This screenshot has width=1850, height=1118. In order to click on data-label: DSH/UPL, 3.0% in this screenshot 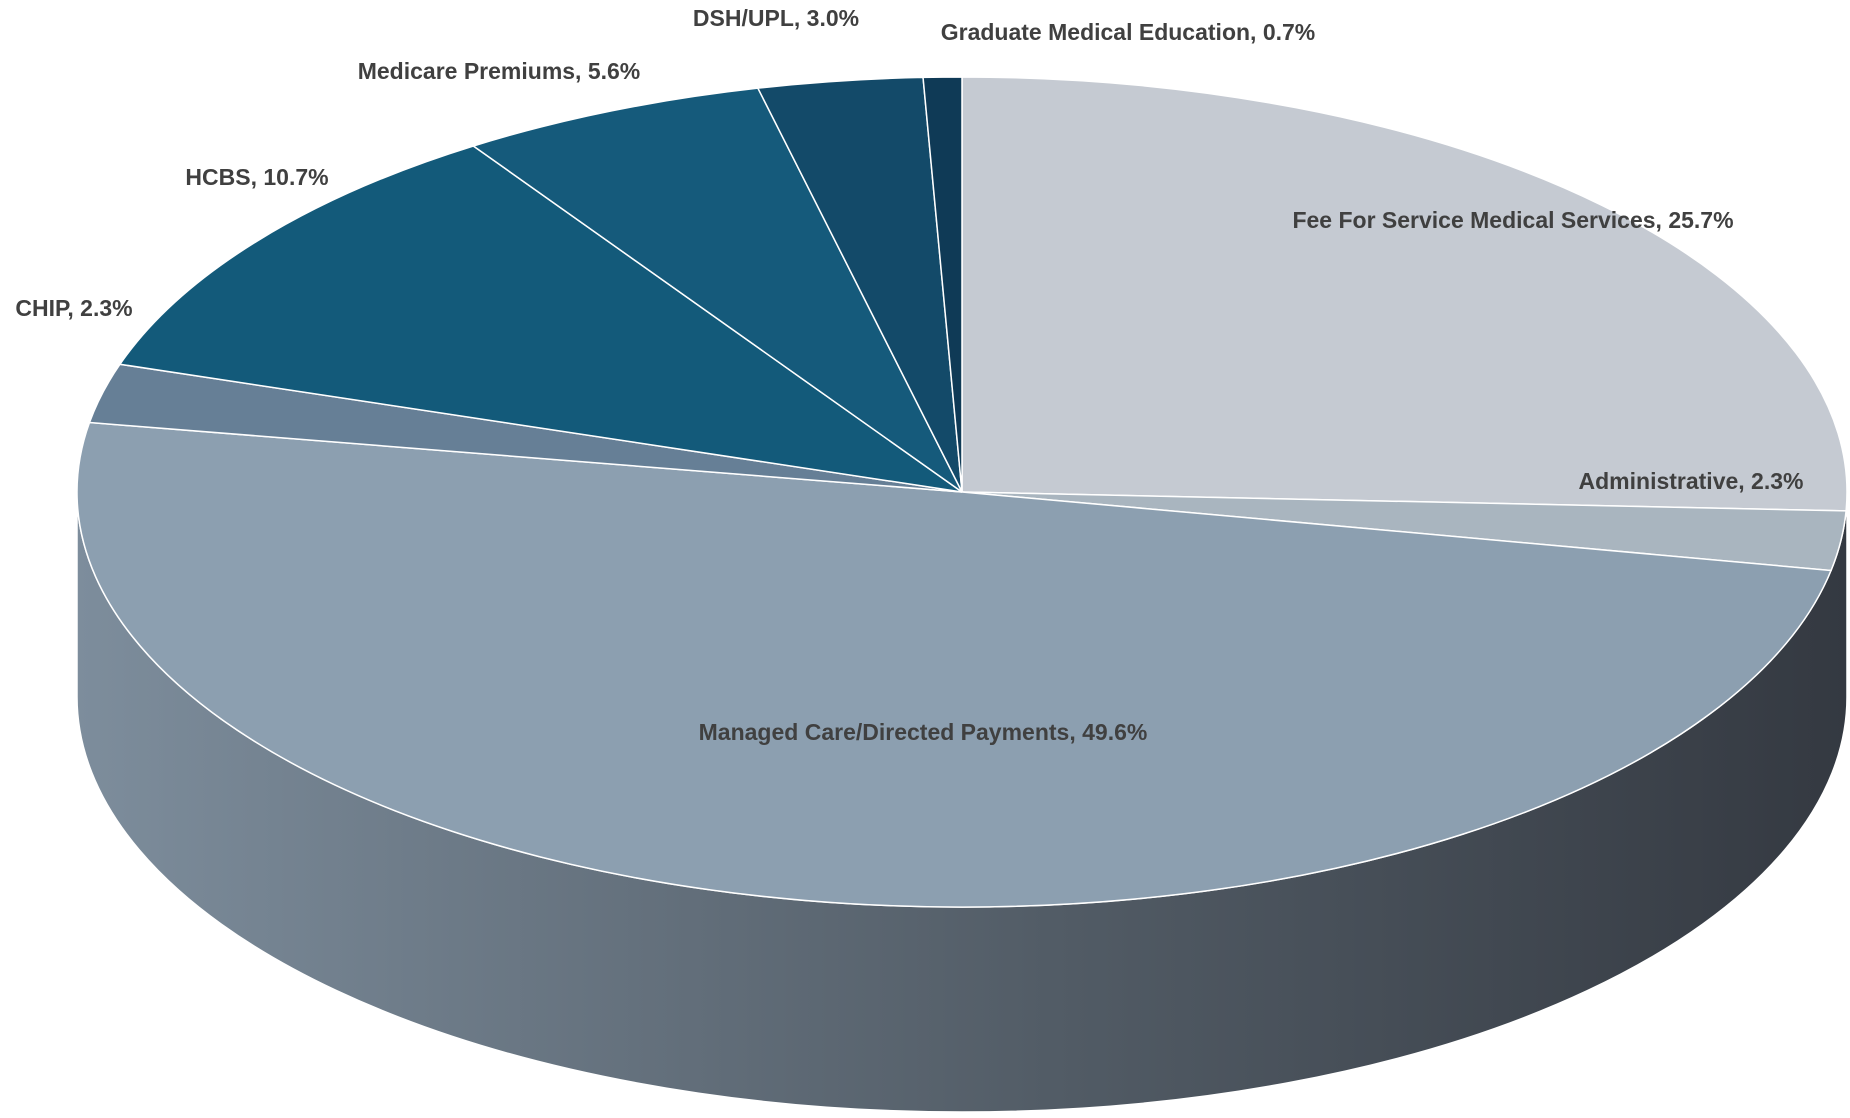, I will do `click(776, 18)`.